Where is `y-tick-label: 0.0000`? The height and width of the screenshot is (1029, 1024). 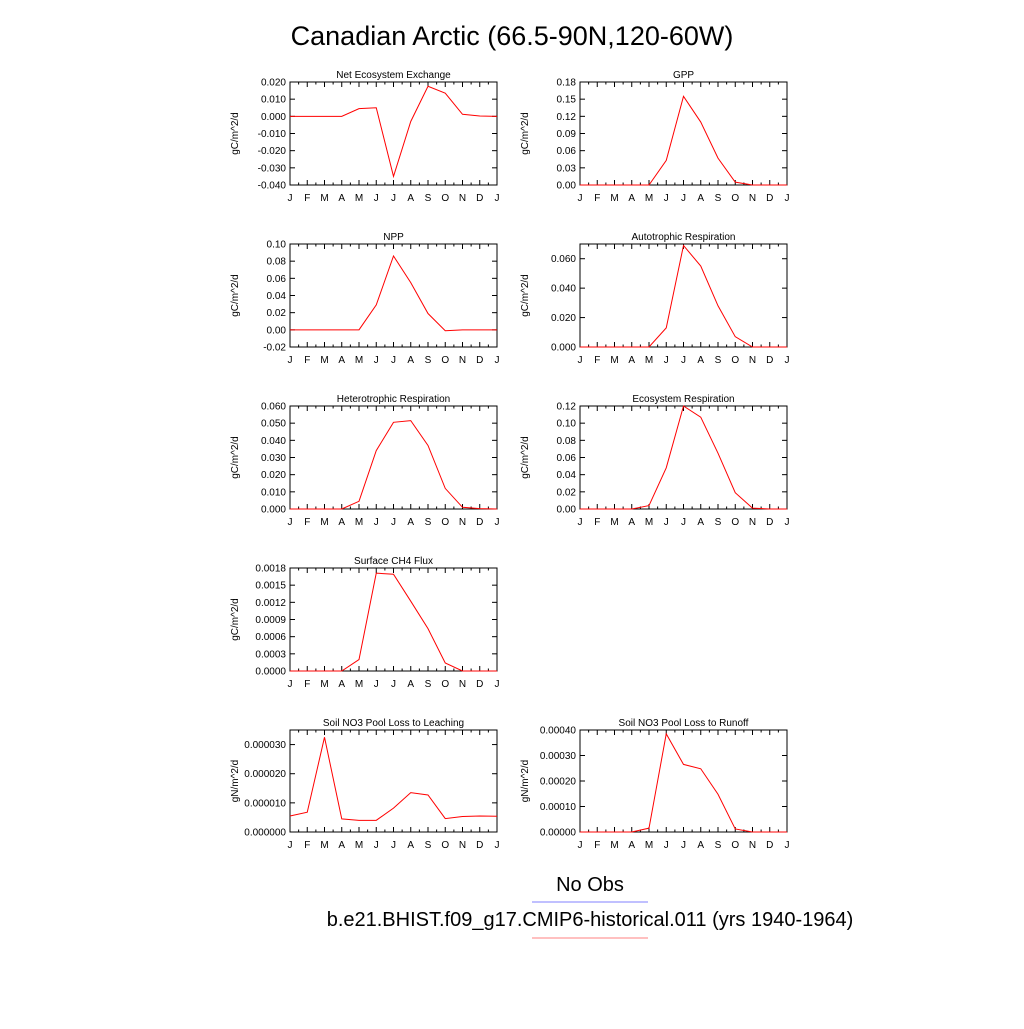
y-tick-label: 0.0000 is located at coordinates (270, 672).